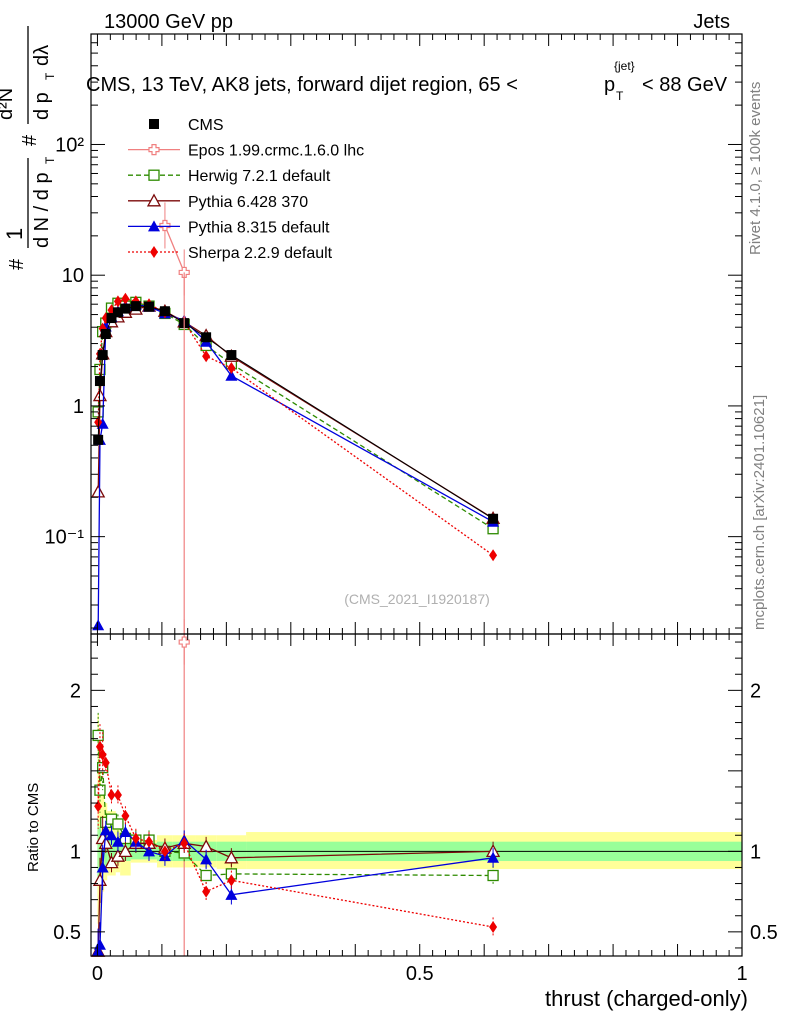 The width and height of the screenshot is (786, 1024). I want to click on ratio-y-tick-label: 1, so click(75, 852).